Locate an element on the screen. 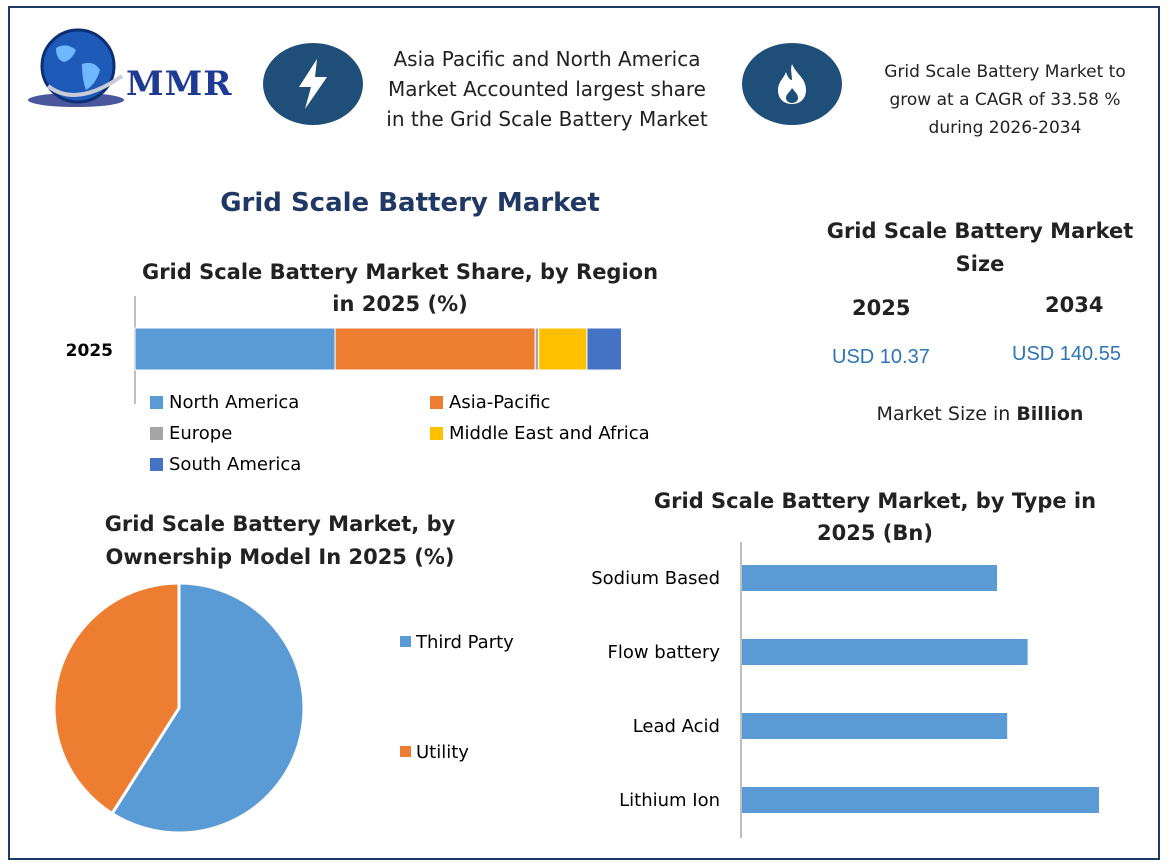  lightning-icon is located at coordinates (313, 84).